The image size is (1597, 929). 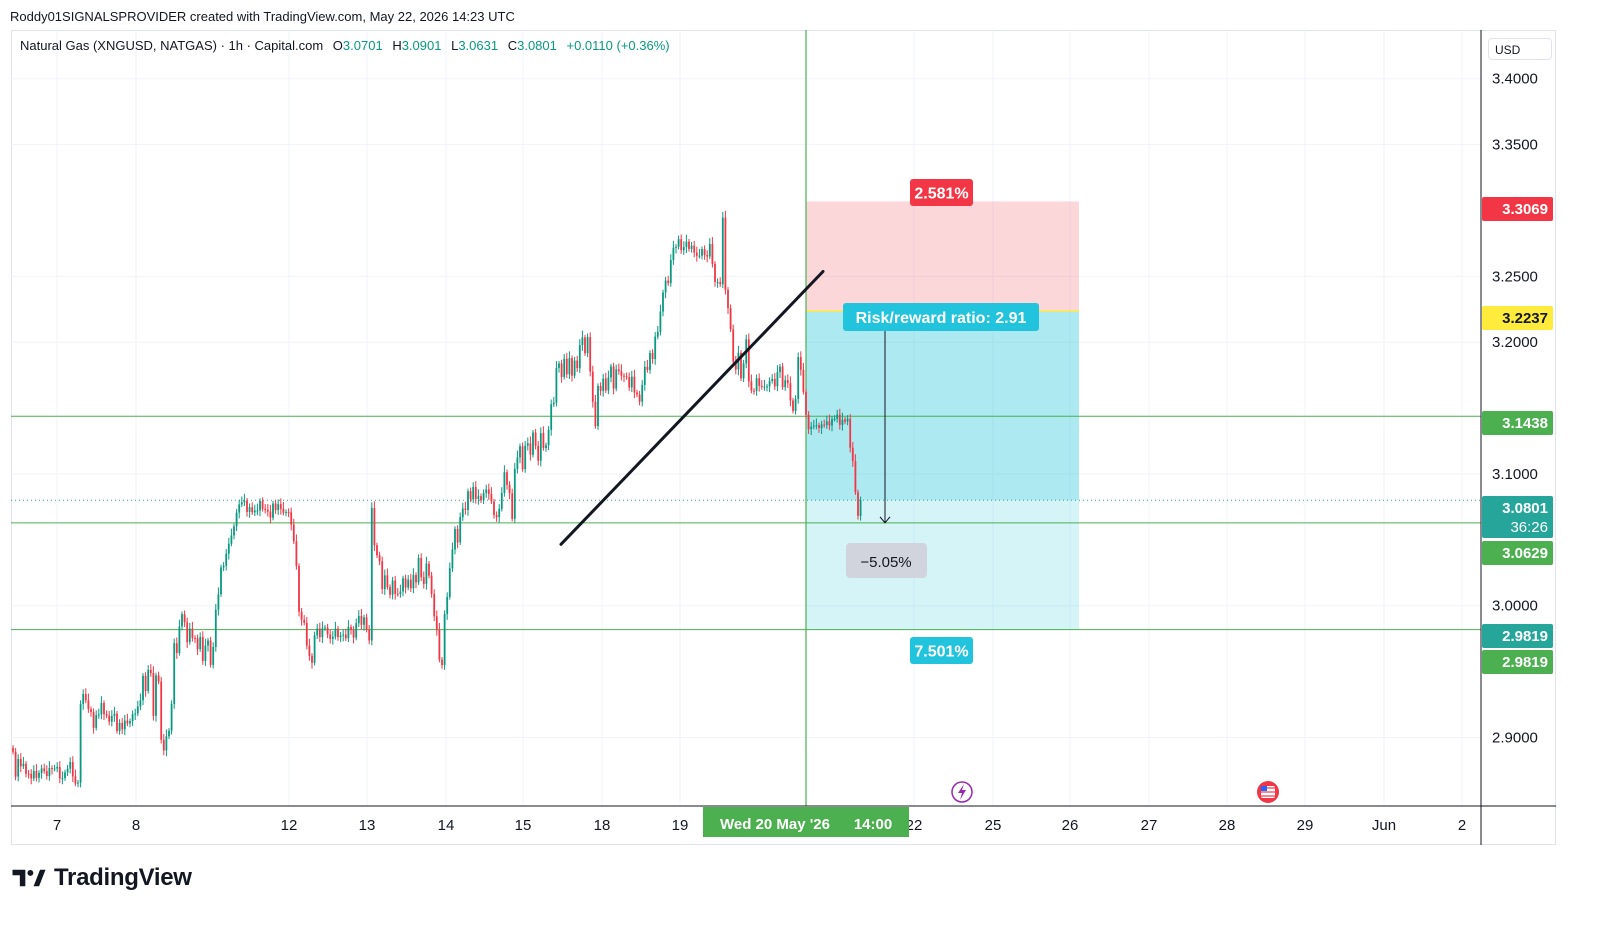 What do you see at coordinates (57, 825) in the screenshot?
I see `time-tick-label: 7` at bounding box center [57, 825].